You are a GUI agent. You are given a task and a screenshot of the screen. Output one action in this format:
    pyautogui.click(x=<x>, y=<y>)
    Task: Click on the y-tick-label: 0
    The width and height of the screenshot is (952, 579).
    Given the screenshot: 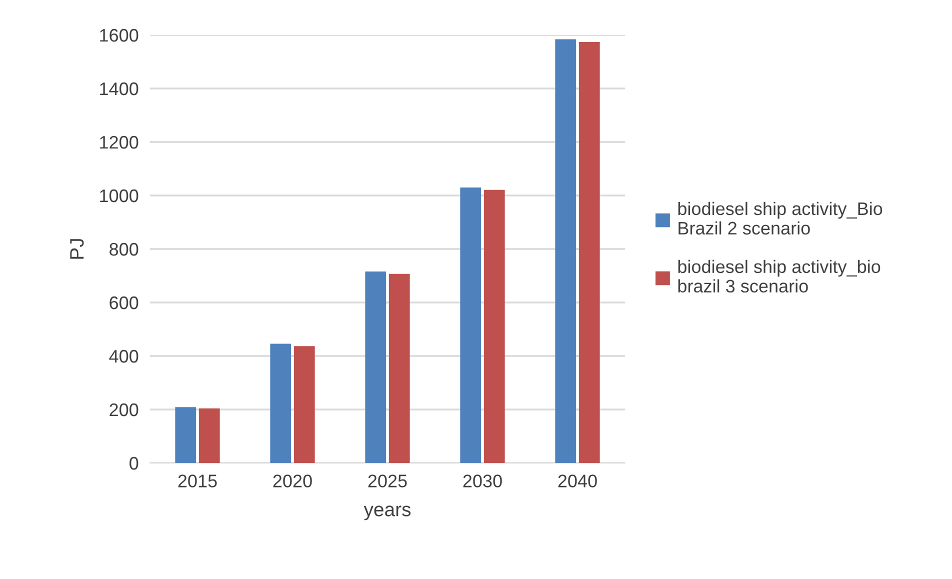 What is the action you would take?
    pyautogui.click(x=134, y=463)
    